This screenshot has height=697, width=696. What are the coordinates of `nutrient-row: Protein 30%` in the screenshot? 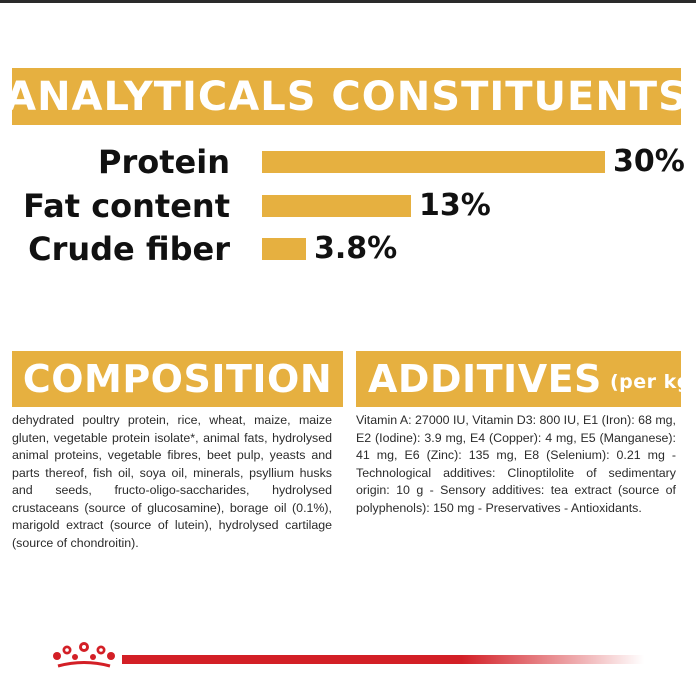 It's located at (348, 162).